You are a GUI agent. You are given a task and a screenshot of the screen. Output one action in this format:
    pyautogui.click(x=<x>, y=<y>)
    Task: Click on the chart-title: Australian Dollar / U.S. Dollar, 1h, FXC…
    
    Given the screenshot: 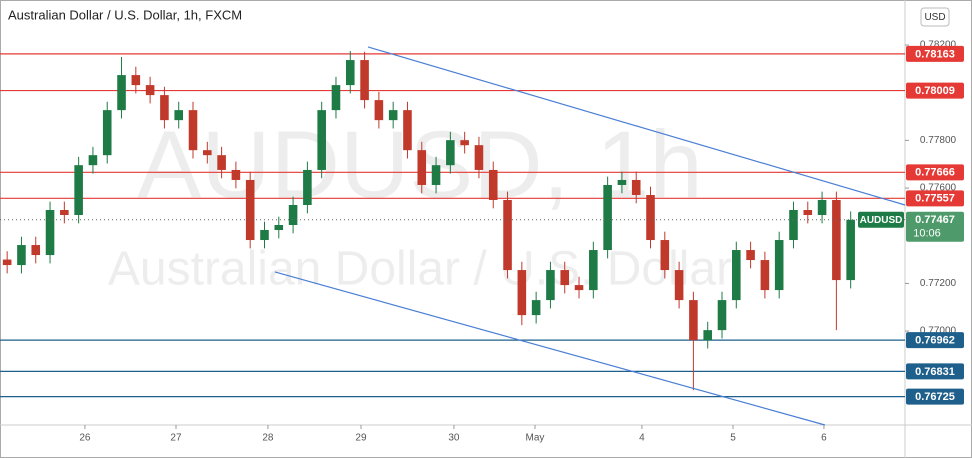 What is the action you would take?
    pyautogui.click(x=125, y=14)
    